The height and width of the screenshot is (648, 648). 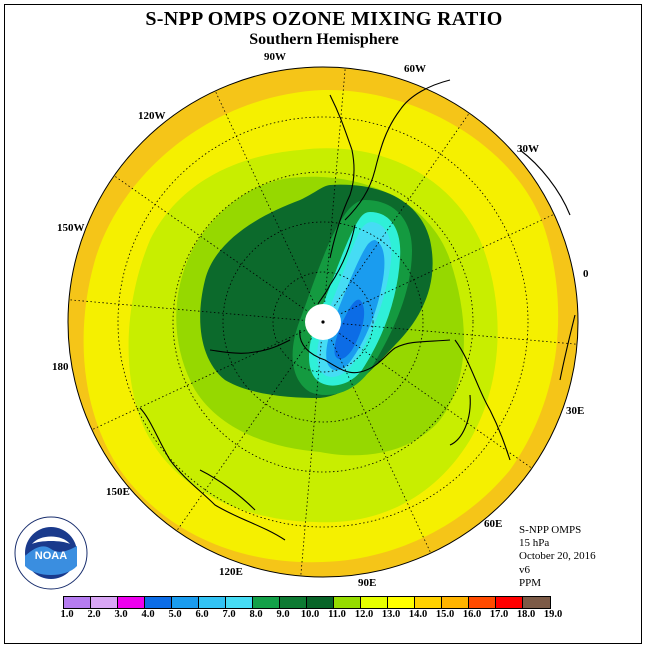 I want to click on colorbar-tick-label: 13.0, so click(x=391, y=614).